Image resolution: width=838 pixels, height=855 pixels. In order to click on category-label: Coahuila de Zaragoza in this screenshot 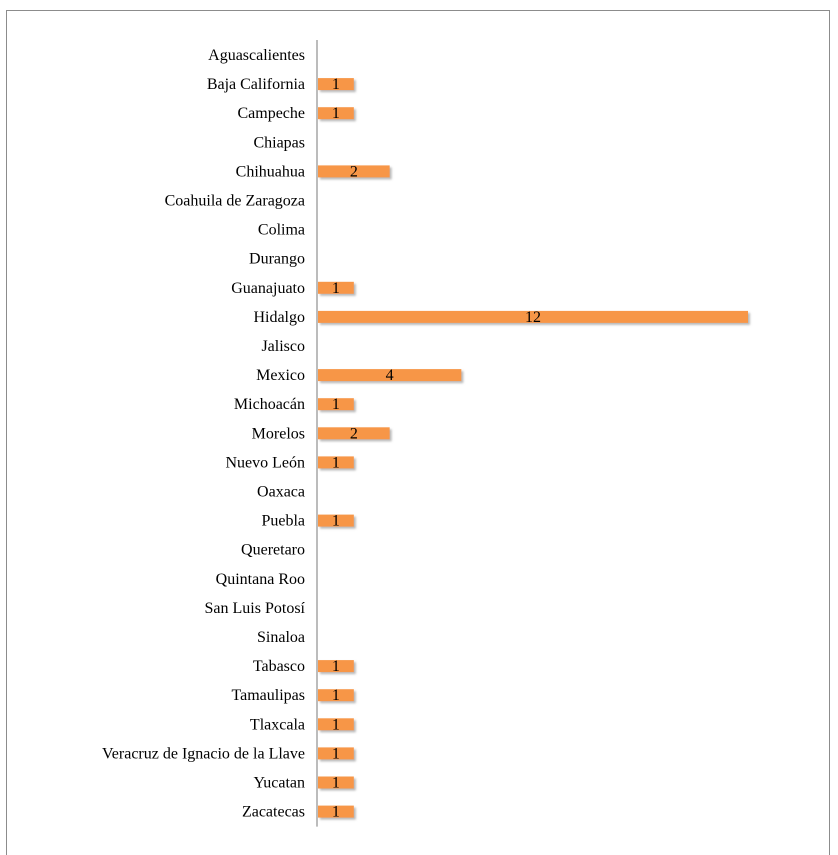, I will do `click(235, 201)`.